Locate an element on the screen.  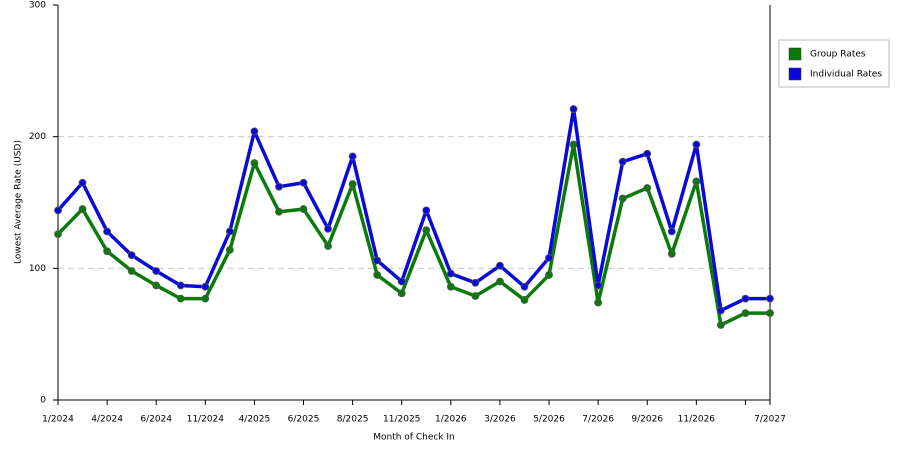
x-tick-label: 7/2027 is located at coordinates (770, 420).